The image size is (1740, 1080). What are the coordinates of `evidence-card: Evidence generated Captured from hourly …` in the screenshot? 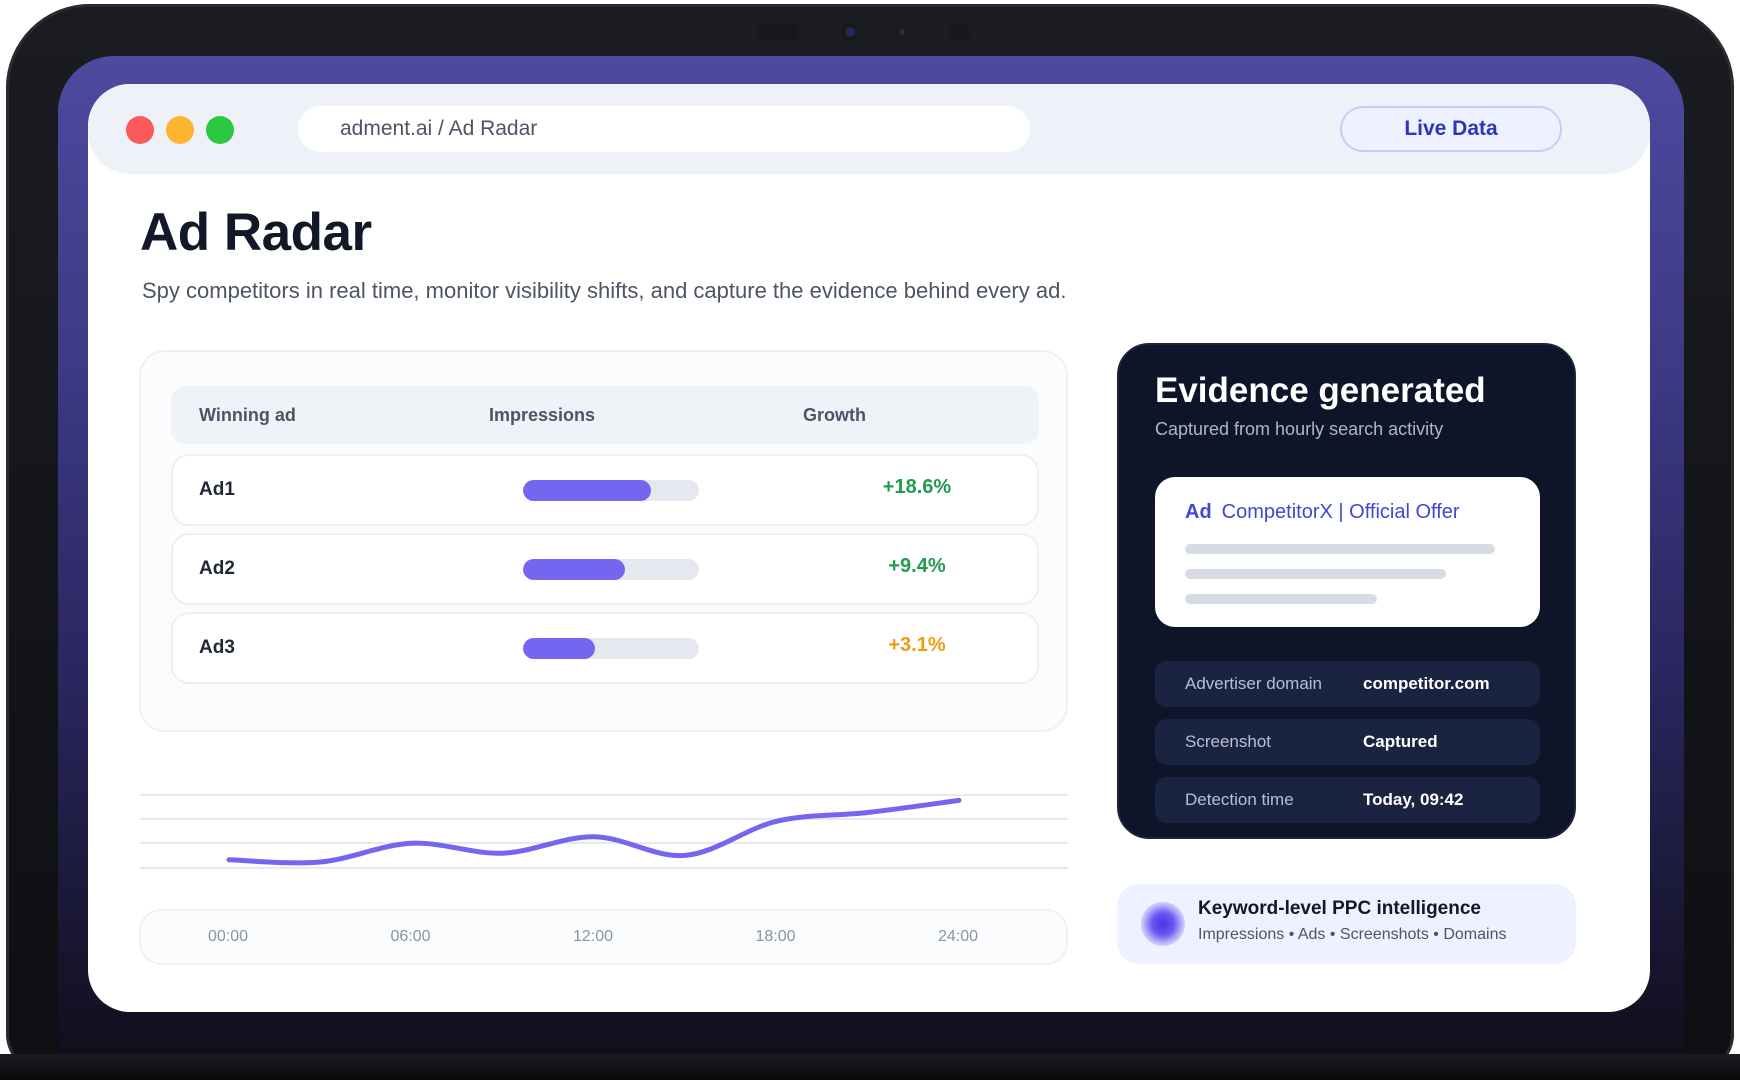 It's located at (1346, 591).